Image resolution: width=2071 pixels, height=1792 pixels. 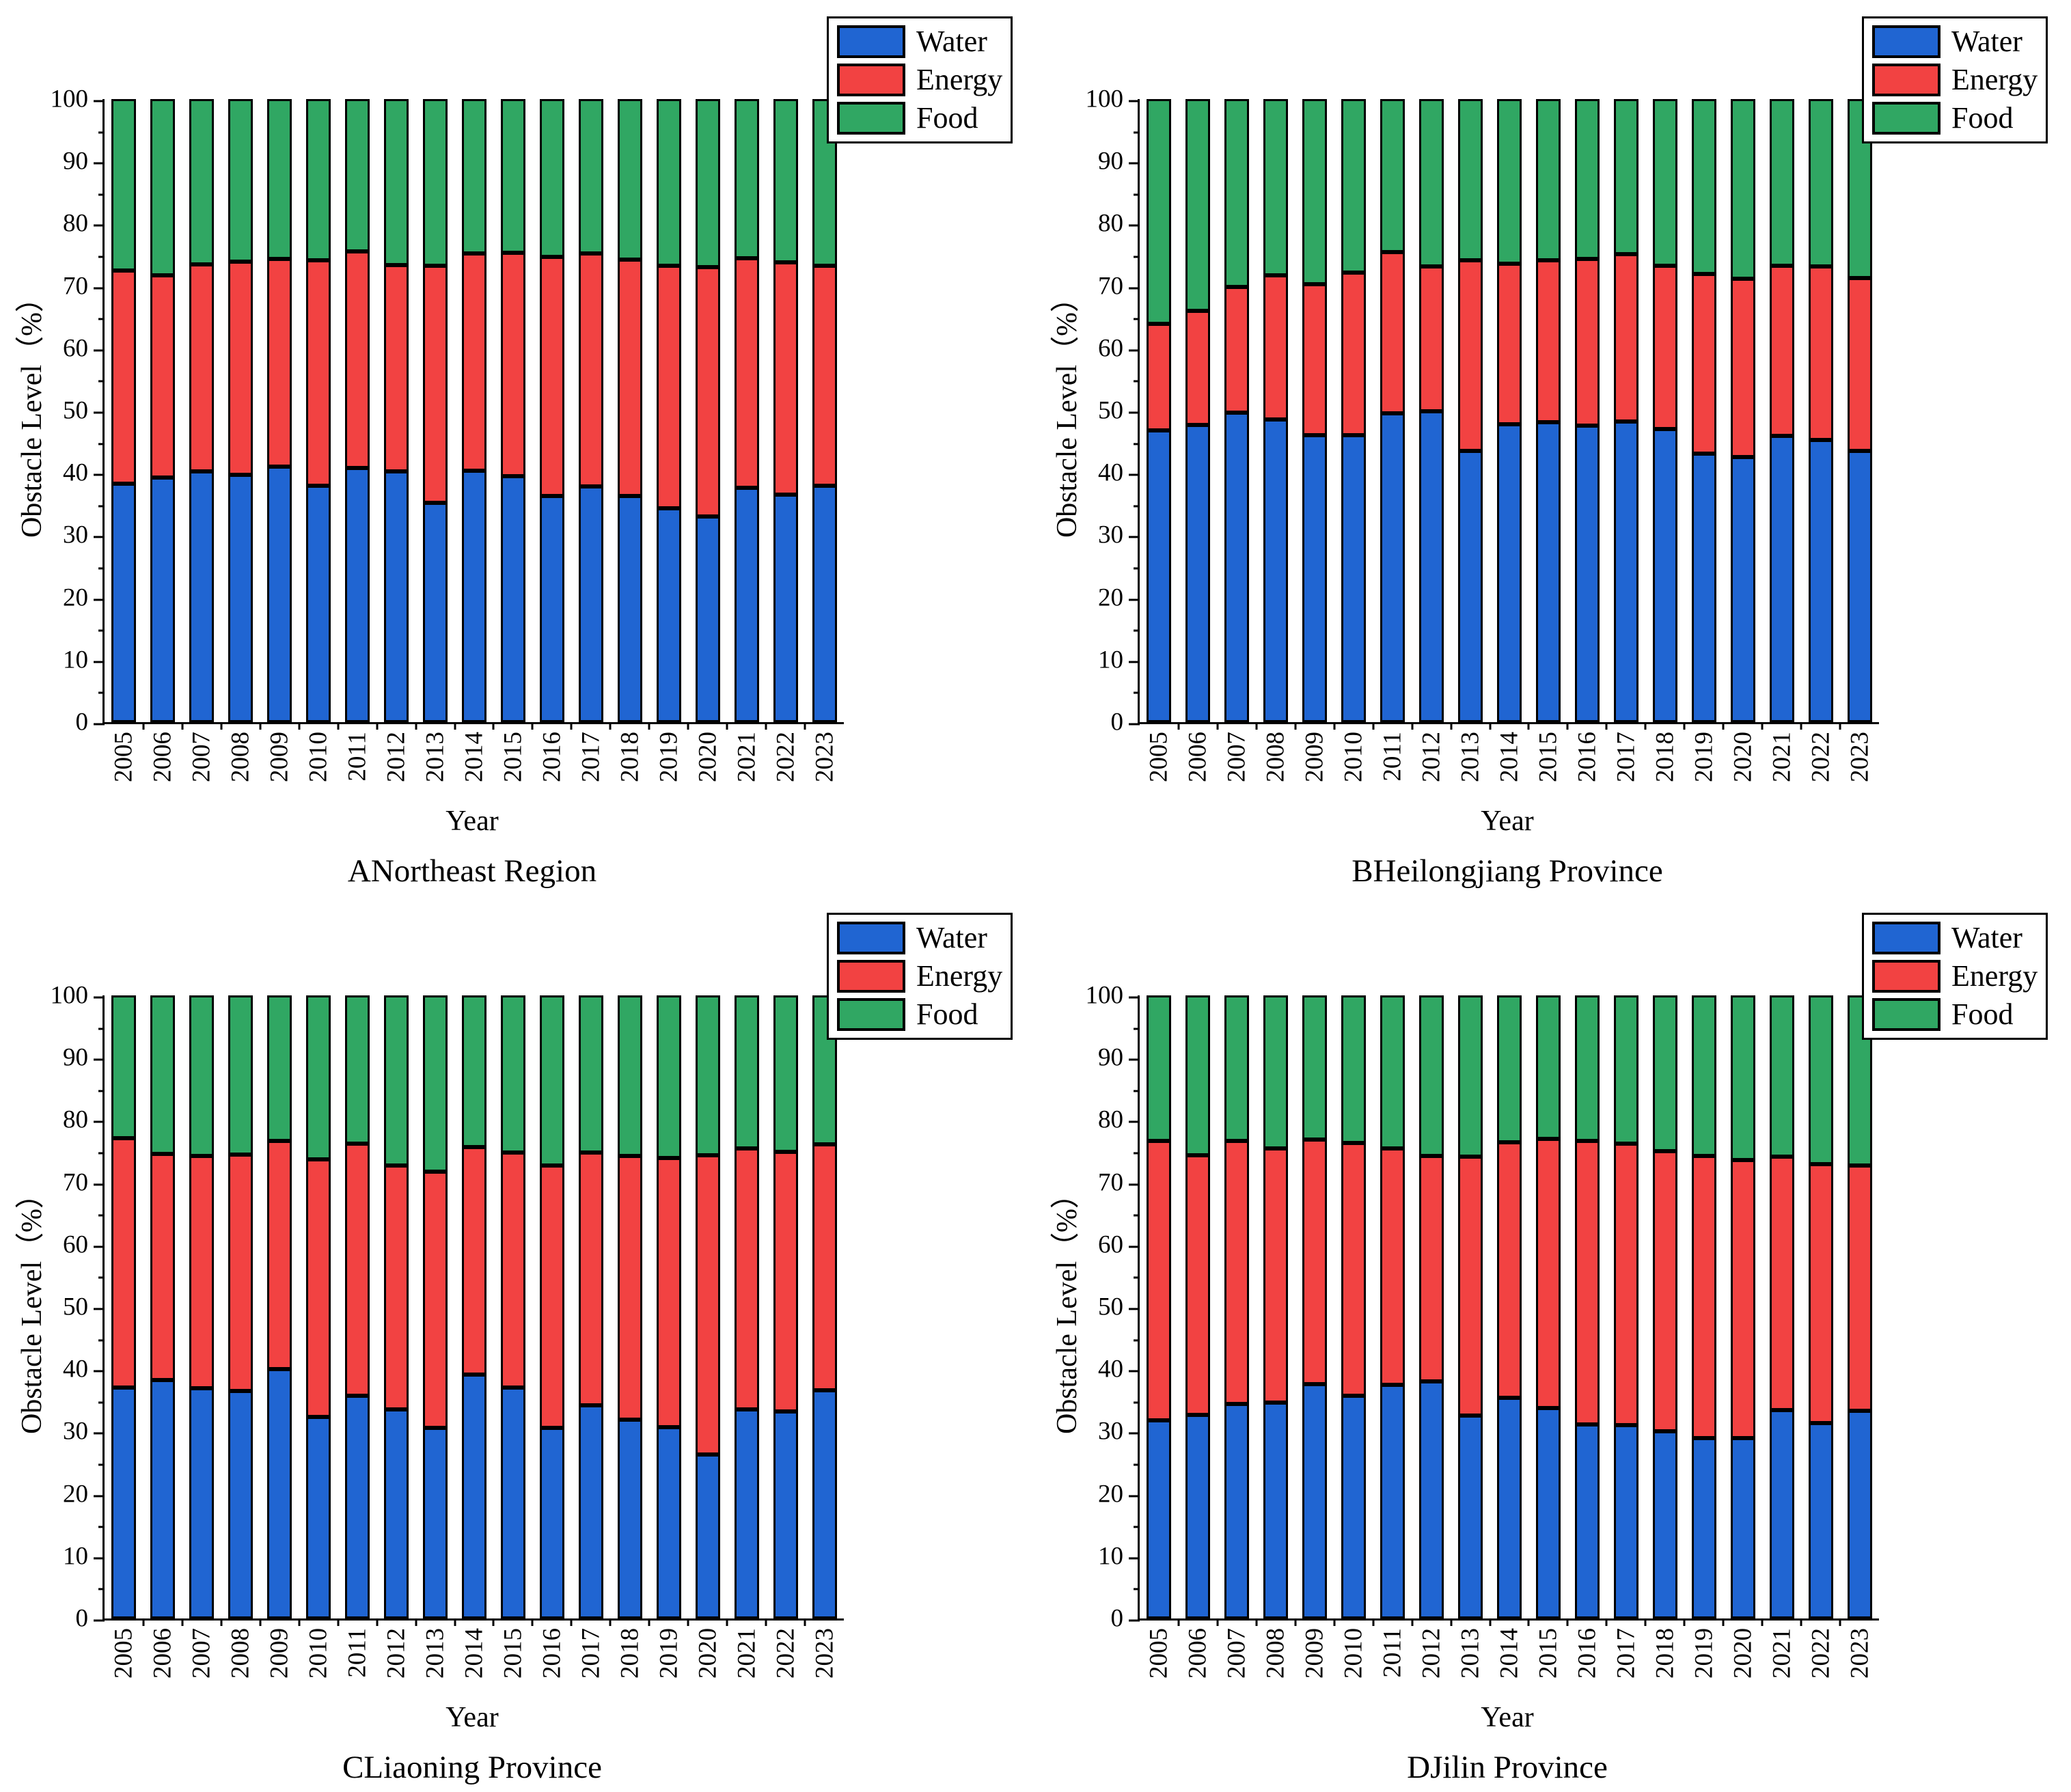 What do you see at coordinates (1067, 411) in the screenshot?
I see `y-axis-label: Obstacle Level（%）` at bounding box center [1067, 411].